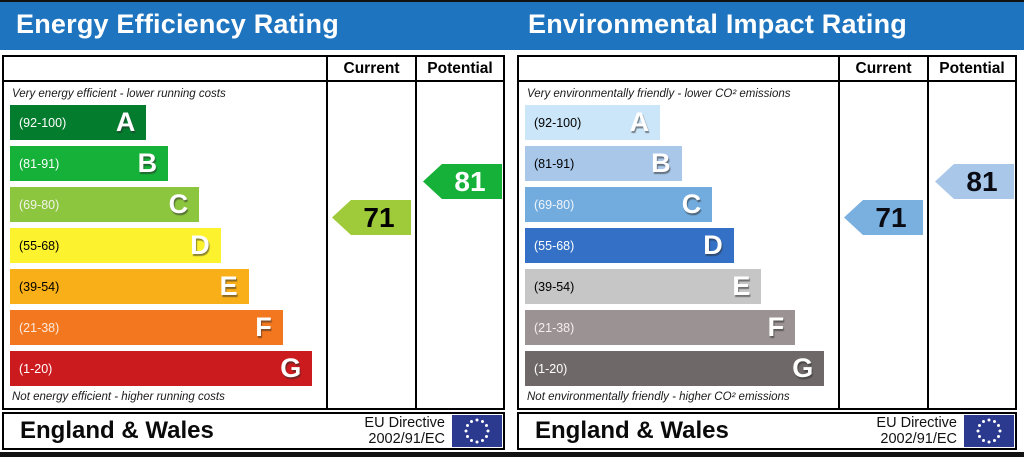 This screenshot has width=1024, height=457. I want to click on energy-footer: England & Wales EU Directive 2002/91/EC, so click(253, 431).